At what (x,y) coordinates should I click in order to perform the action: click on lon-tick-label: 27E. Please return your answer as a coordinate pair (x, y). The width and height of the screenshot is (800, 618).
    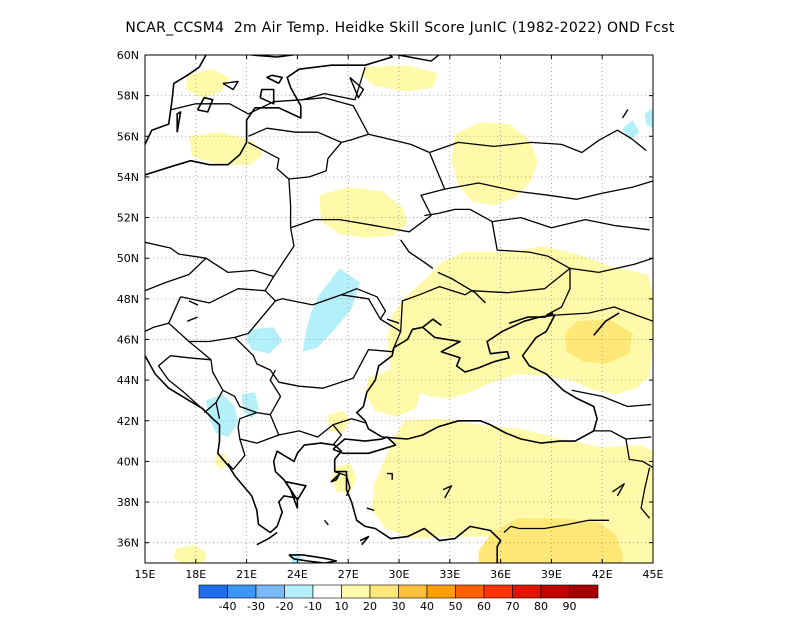
    Looking at the image, I should click on (348, 574).